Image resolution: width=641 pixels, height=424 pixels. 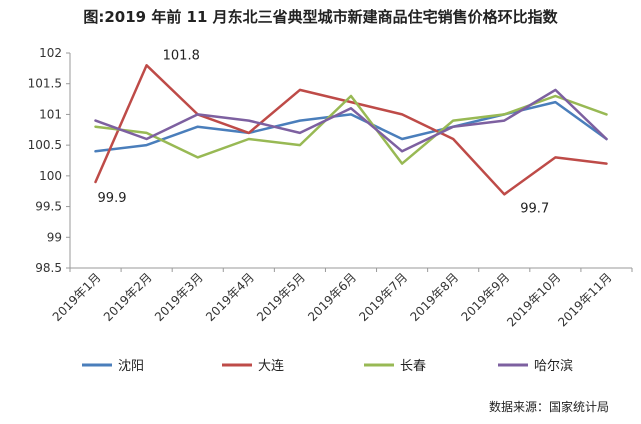 What do you see at coordinates (48, 207) in the screenshot?
I see `y-tick-label: 99.5` at bounding box center [48, 207].